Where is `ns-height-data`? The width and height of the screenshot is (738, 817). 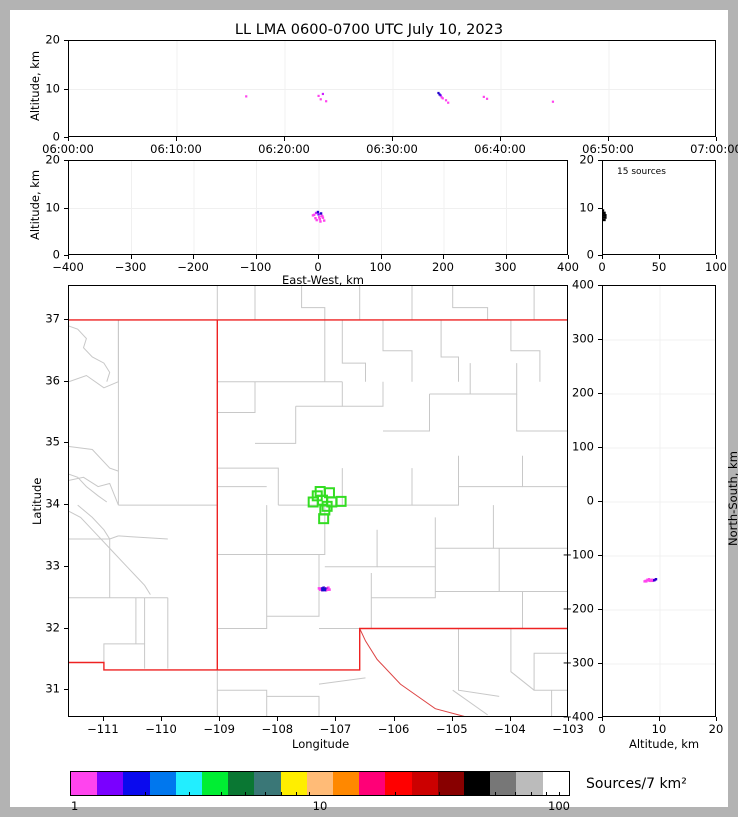
ns-height-data is located at coordinates (659, 501).